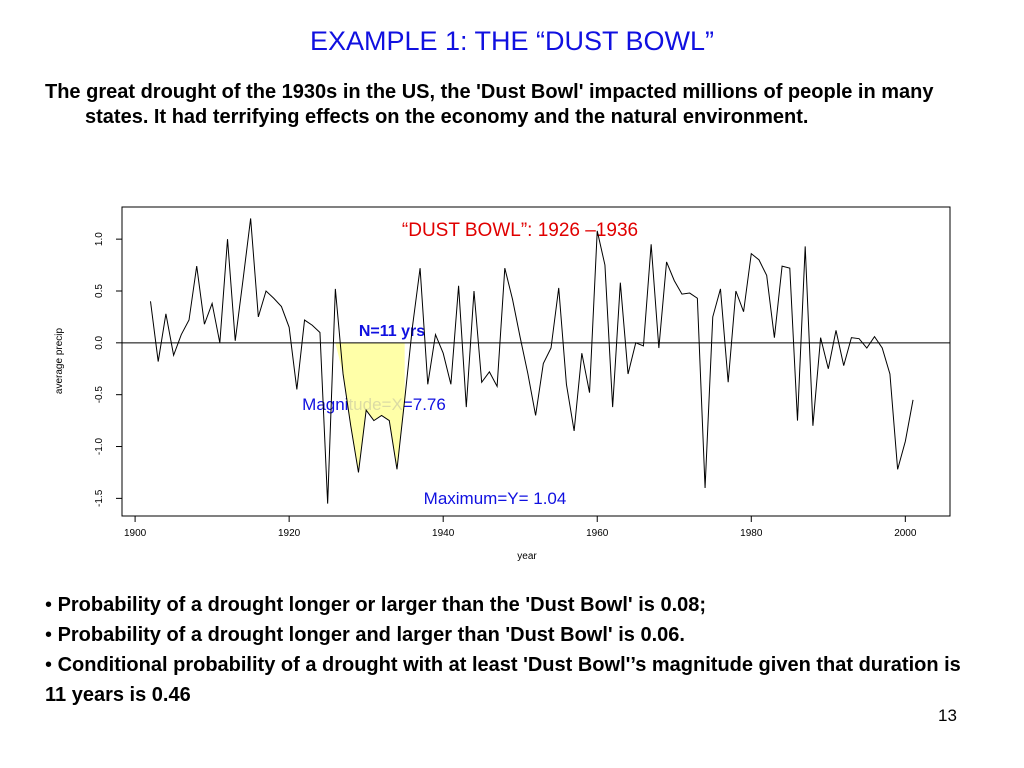 Image resolution: width=1024 pixels, height=768 pixels. I want to click on y-tick-label: 0.0, so click(99, 342).